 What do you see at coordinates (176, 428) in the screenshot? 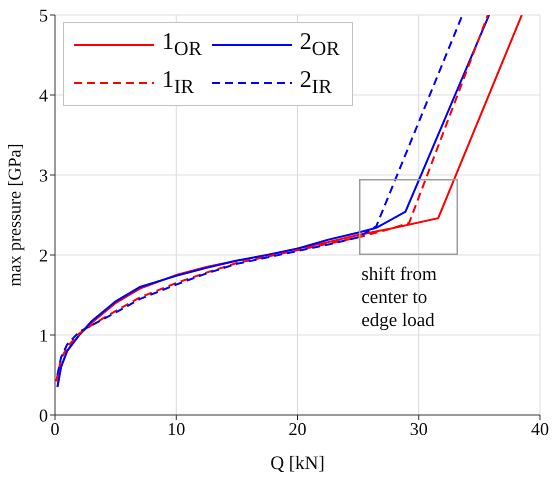
I see `x-tick-label: 10` at bounding box center [176, 428].